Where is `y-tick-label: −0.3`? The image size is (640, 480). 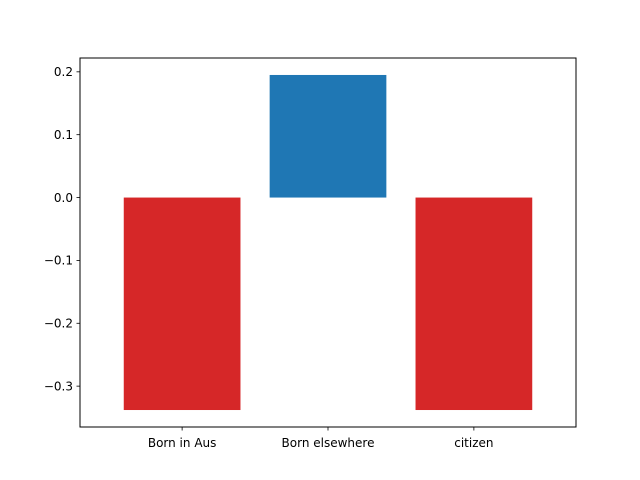
y-tick-label: −0.3 is located at coordinates (58, 386).